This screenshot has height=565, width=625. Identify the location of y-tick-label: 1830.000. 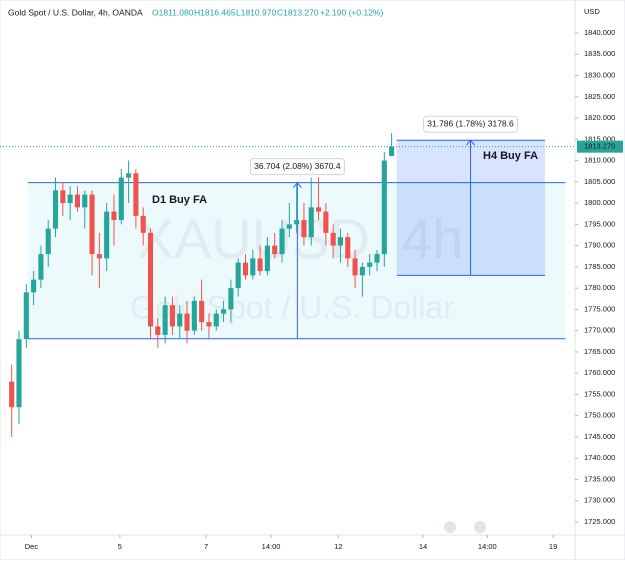
(599, 75).